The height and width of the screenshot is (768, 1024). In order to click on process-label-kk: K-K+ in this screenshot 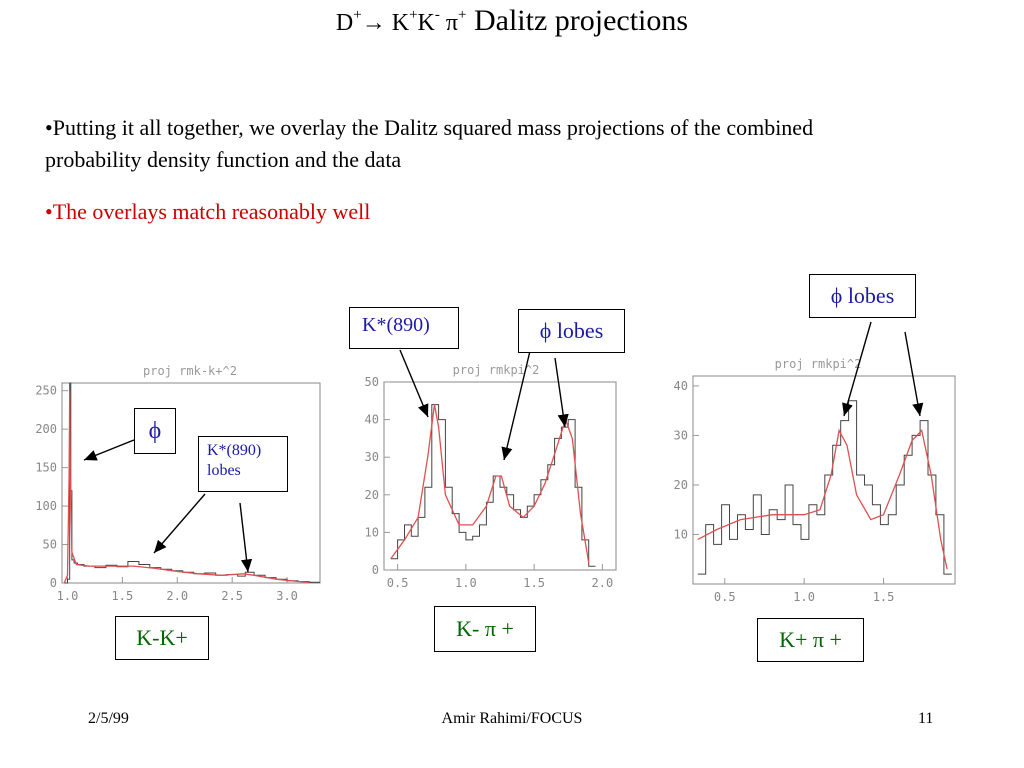, I will do `click(162, 638)`.